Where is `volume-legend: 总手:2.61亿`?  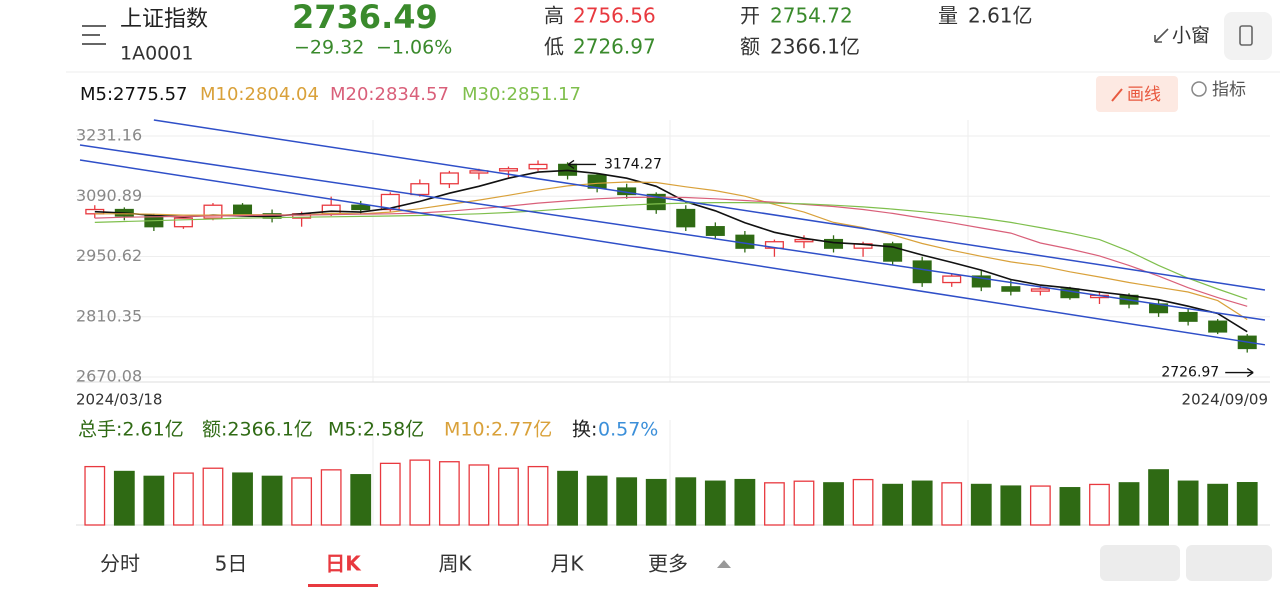
volume-legend: 总手:2.61亿 is located at coordinates (131, 430).